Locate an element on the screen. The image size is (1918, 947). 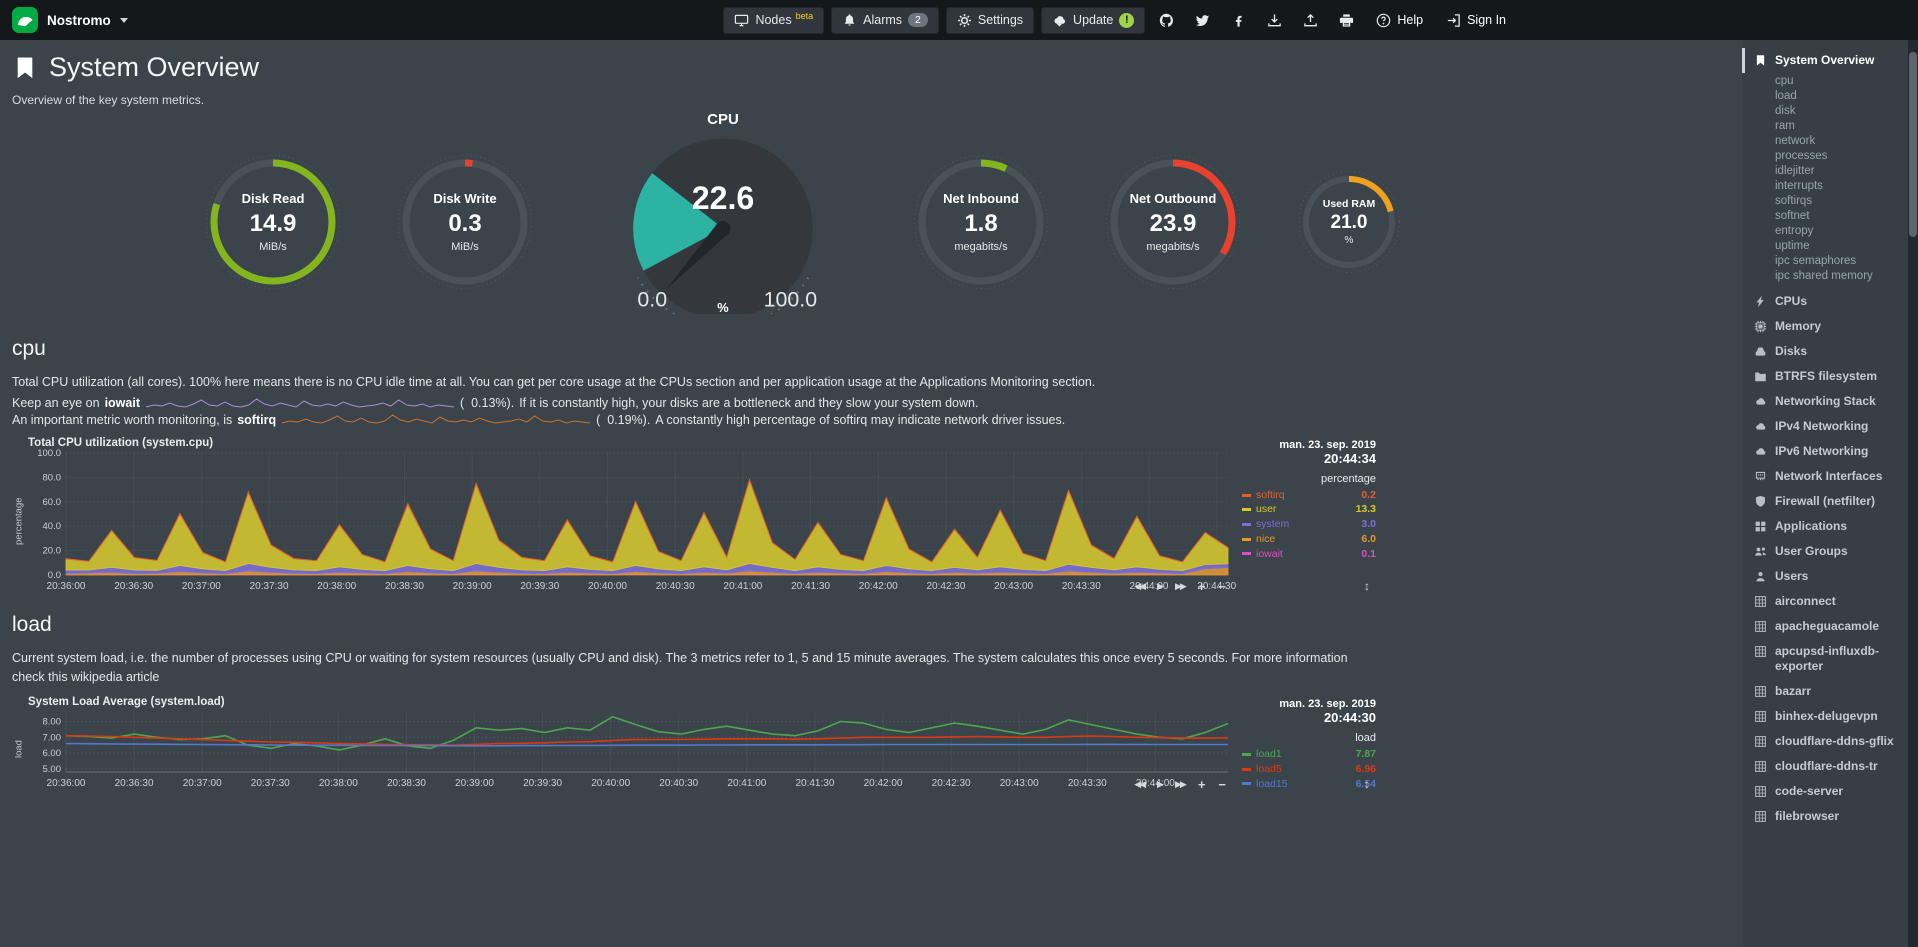
facebook-button is located at coordinates (1238, 20).